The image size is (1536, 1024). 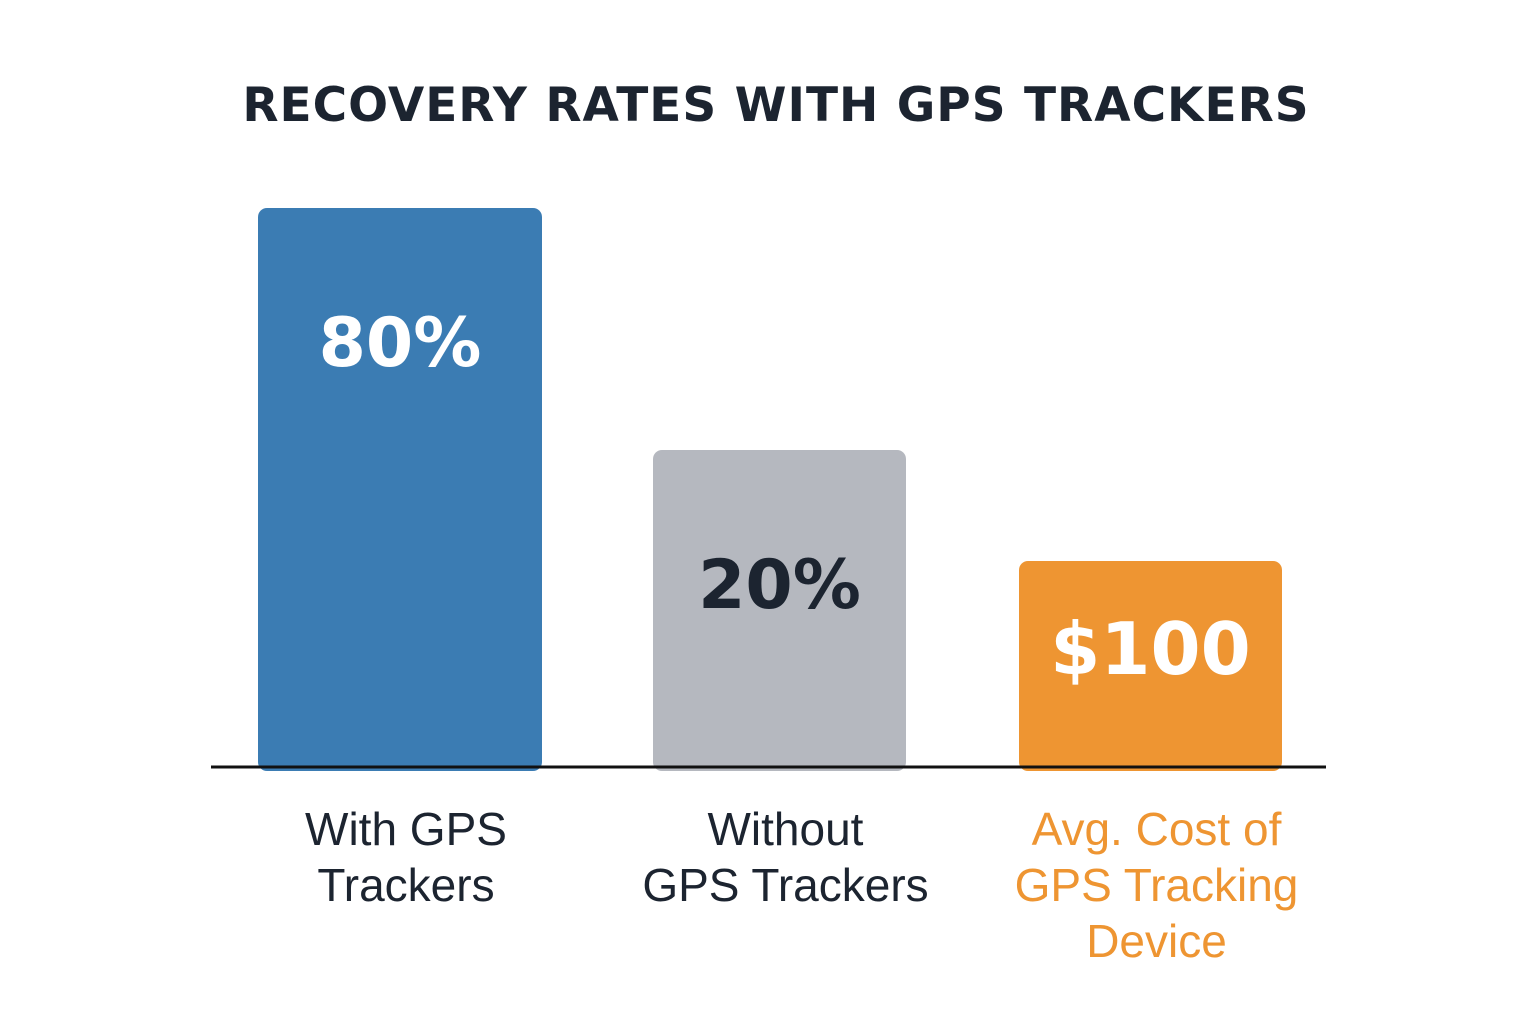 I want to click on tick-label-line: GPS Tracking, so click(x=1157, y=885).